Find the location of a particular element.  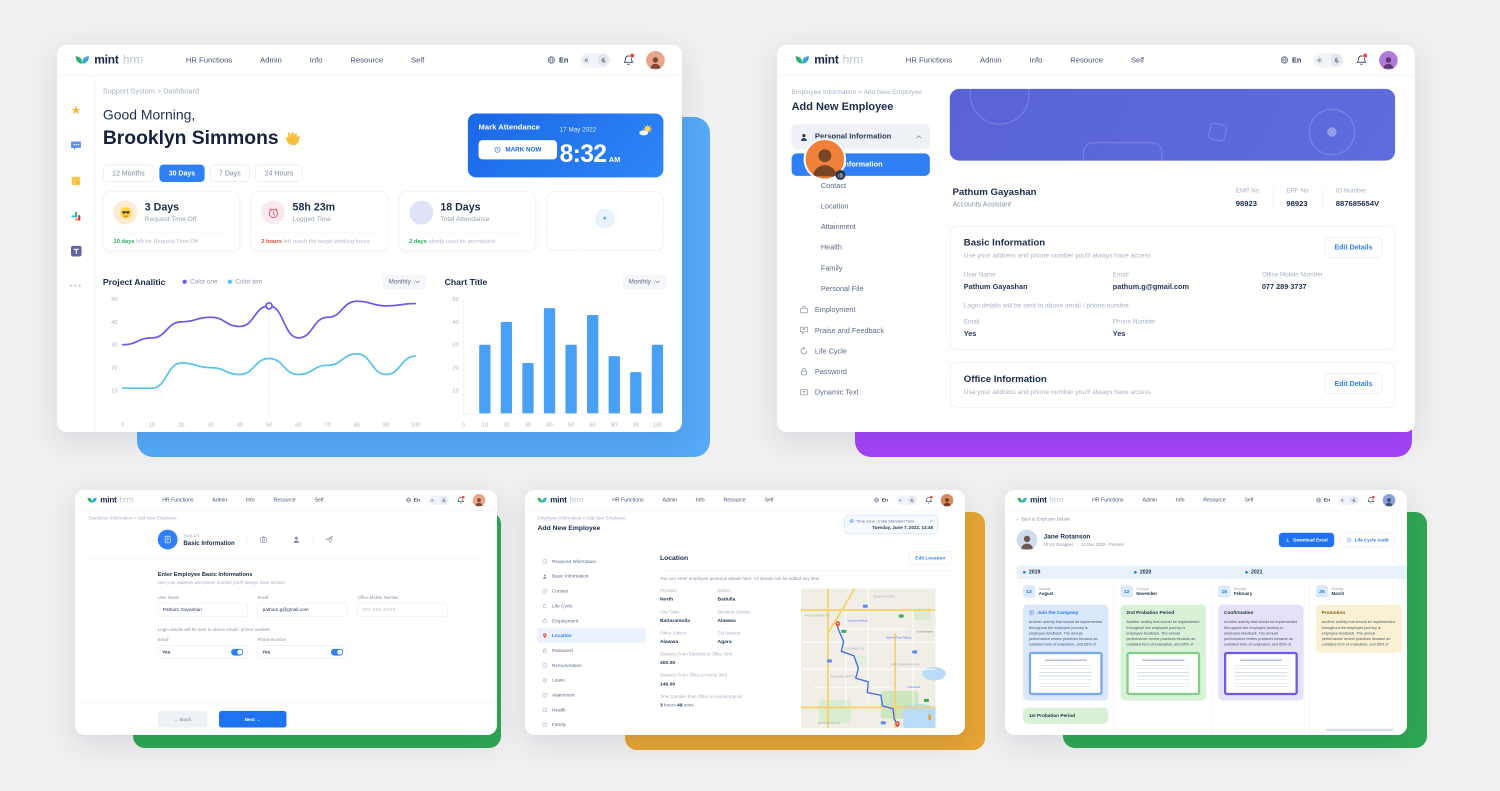

add-widget-button: + is located at coordinates (605, 221).